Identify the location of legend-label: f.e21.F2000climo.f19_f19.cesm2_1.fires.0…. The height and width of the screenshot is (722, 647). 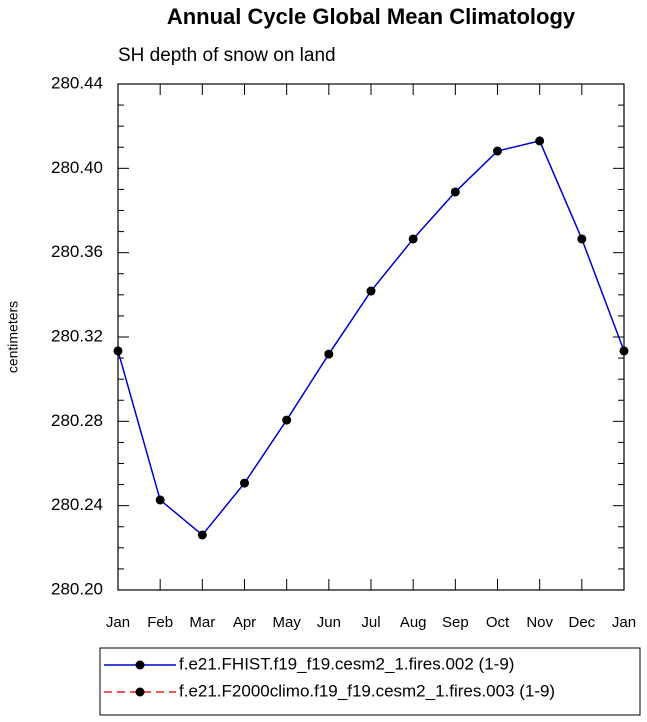
(367, 690).